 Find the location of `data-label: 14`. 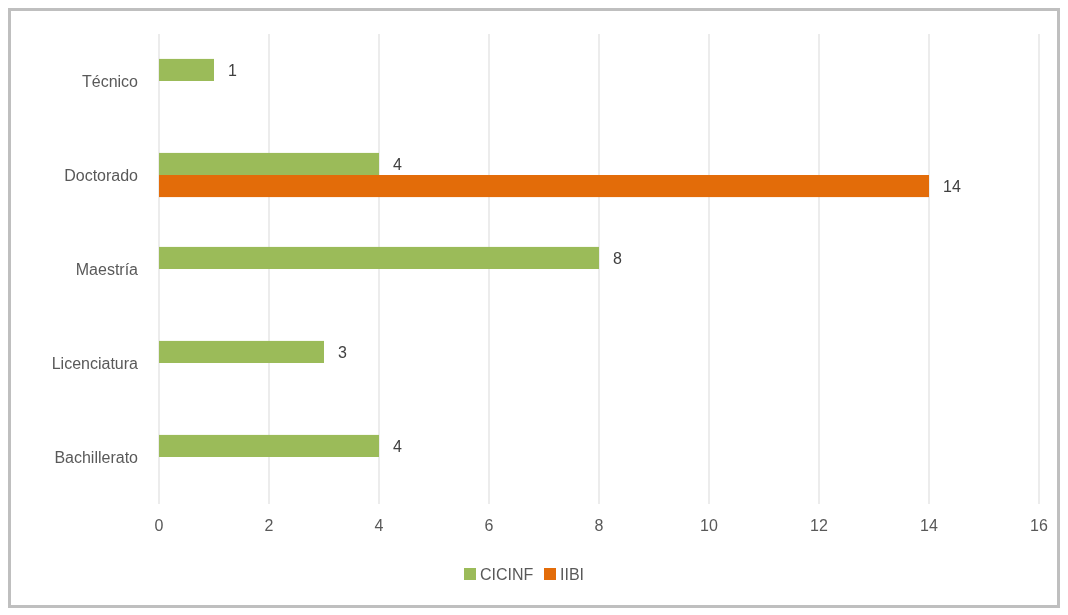

data-label: 14 is located at coordinates (952, 186).